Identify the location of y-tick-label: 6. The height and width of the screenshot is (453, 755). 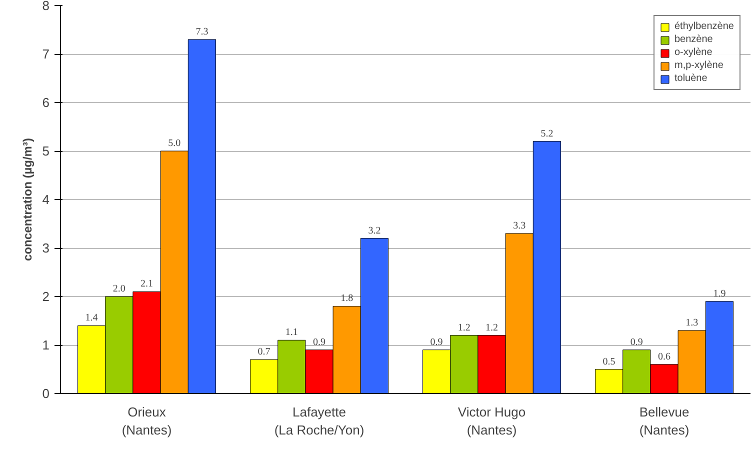
(46, 102).